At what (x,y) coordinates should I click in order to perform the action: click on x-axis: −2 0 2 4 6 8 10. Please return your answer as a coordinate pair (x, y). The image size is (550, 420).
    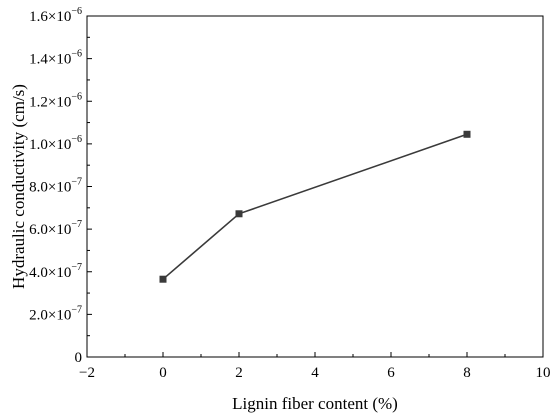
    Looking at the image, I should click on (314, 366).